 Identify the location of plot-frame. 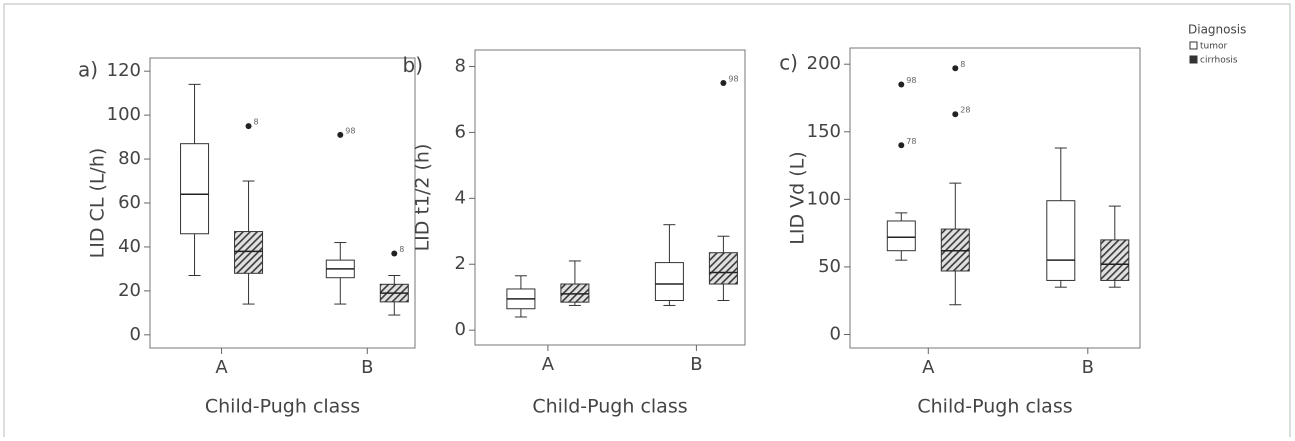
(610, 197).